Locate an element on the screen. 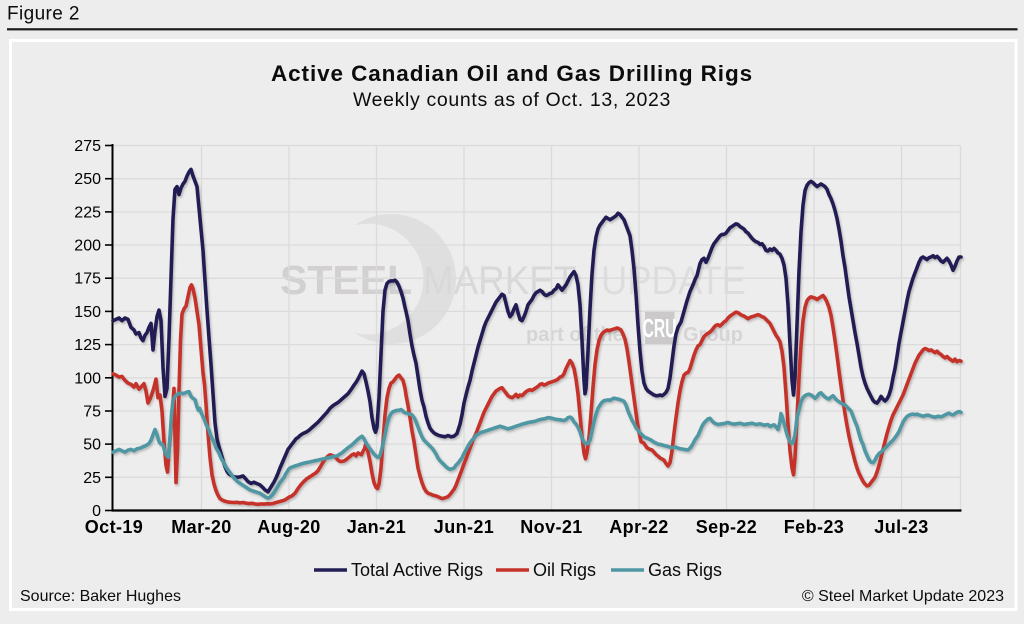 This screenshot has height=624, width=1024. svg-text: Group is located at coordinates (713, 335).